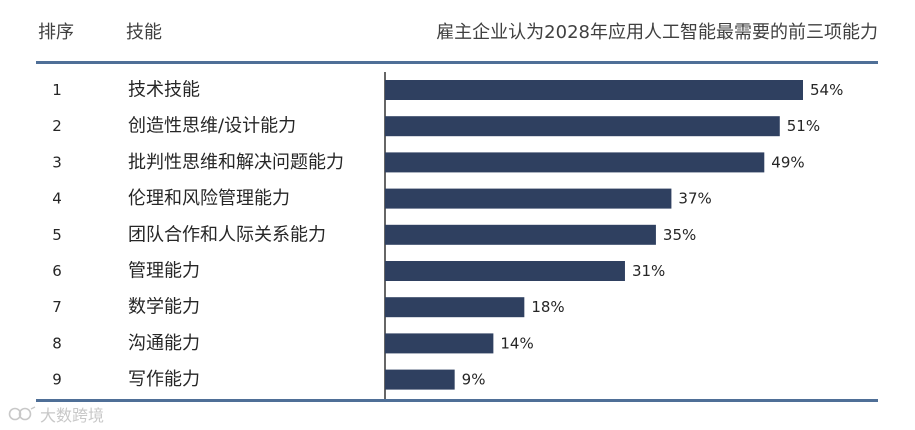 This screenshot has height=430, width=915. What do you see at coordinates (57, 343) in the screenshot?
I see `rank-label: 8` at bounding box center [57, 343].